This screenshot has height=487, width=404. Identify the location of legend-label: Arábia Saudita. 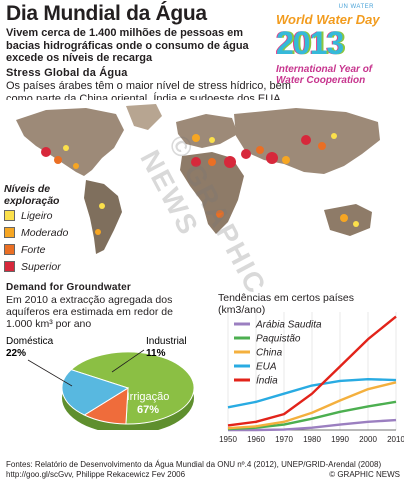
(288, 325).